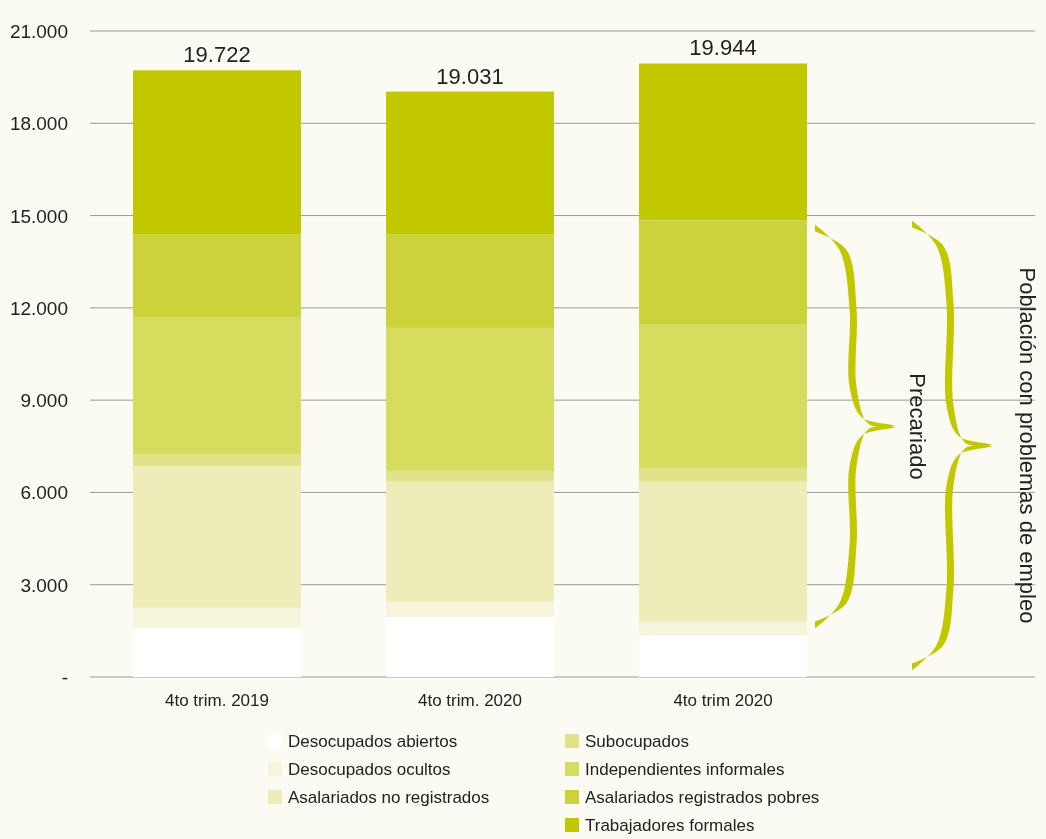  Describe the element at coordinates (685, 769) in the screenshot. I see `legend-label: Independientes informales` at that location.